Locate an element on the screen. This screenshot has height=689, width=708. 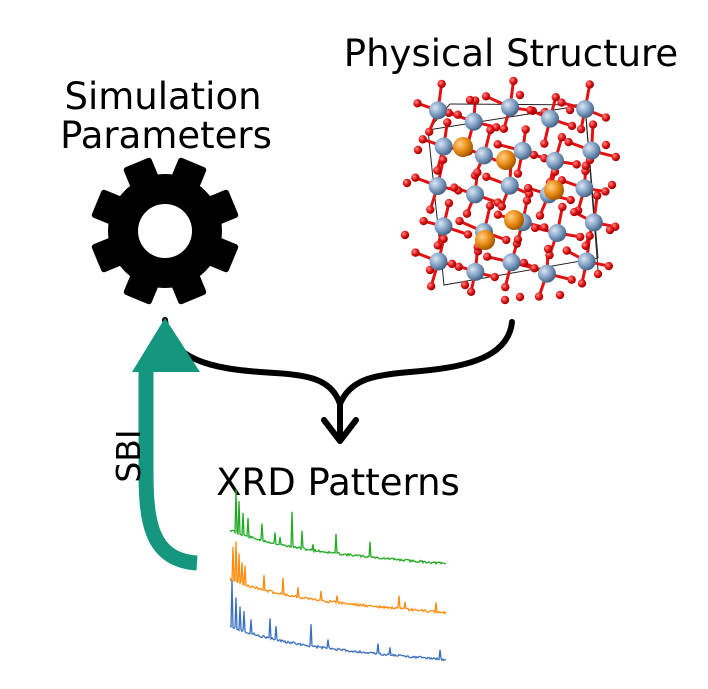
physical-structure-label: Physical Structure is located at coordinates (511, 53).